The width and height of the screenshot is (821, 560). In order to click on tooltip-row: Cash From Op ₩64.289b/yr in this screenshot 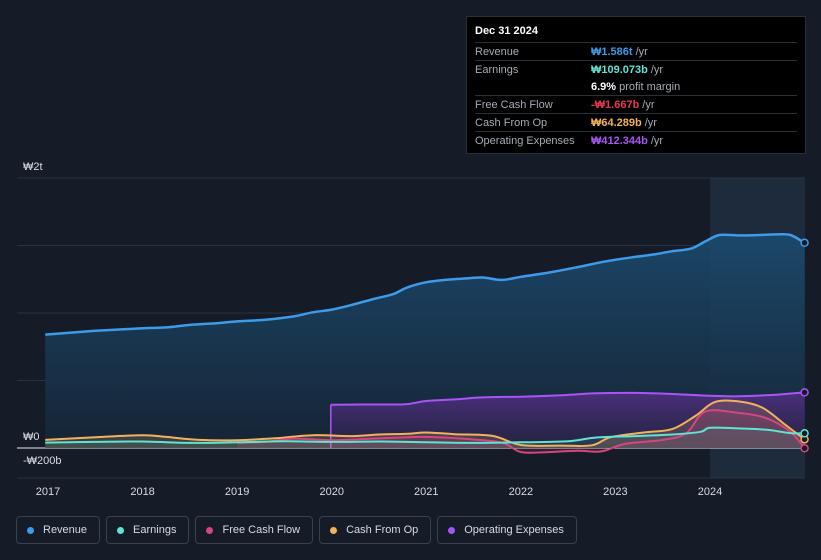, I will do `click(636, 122)`.